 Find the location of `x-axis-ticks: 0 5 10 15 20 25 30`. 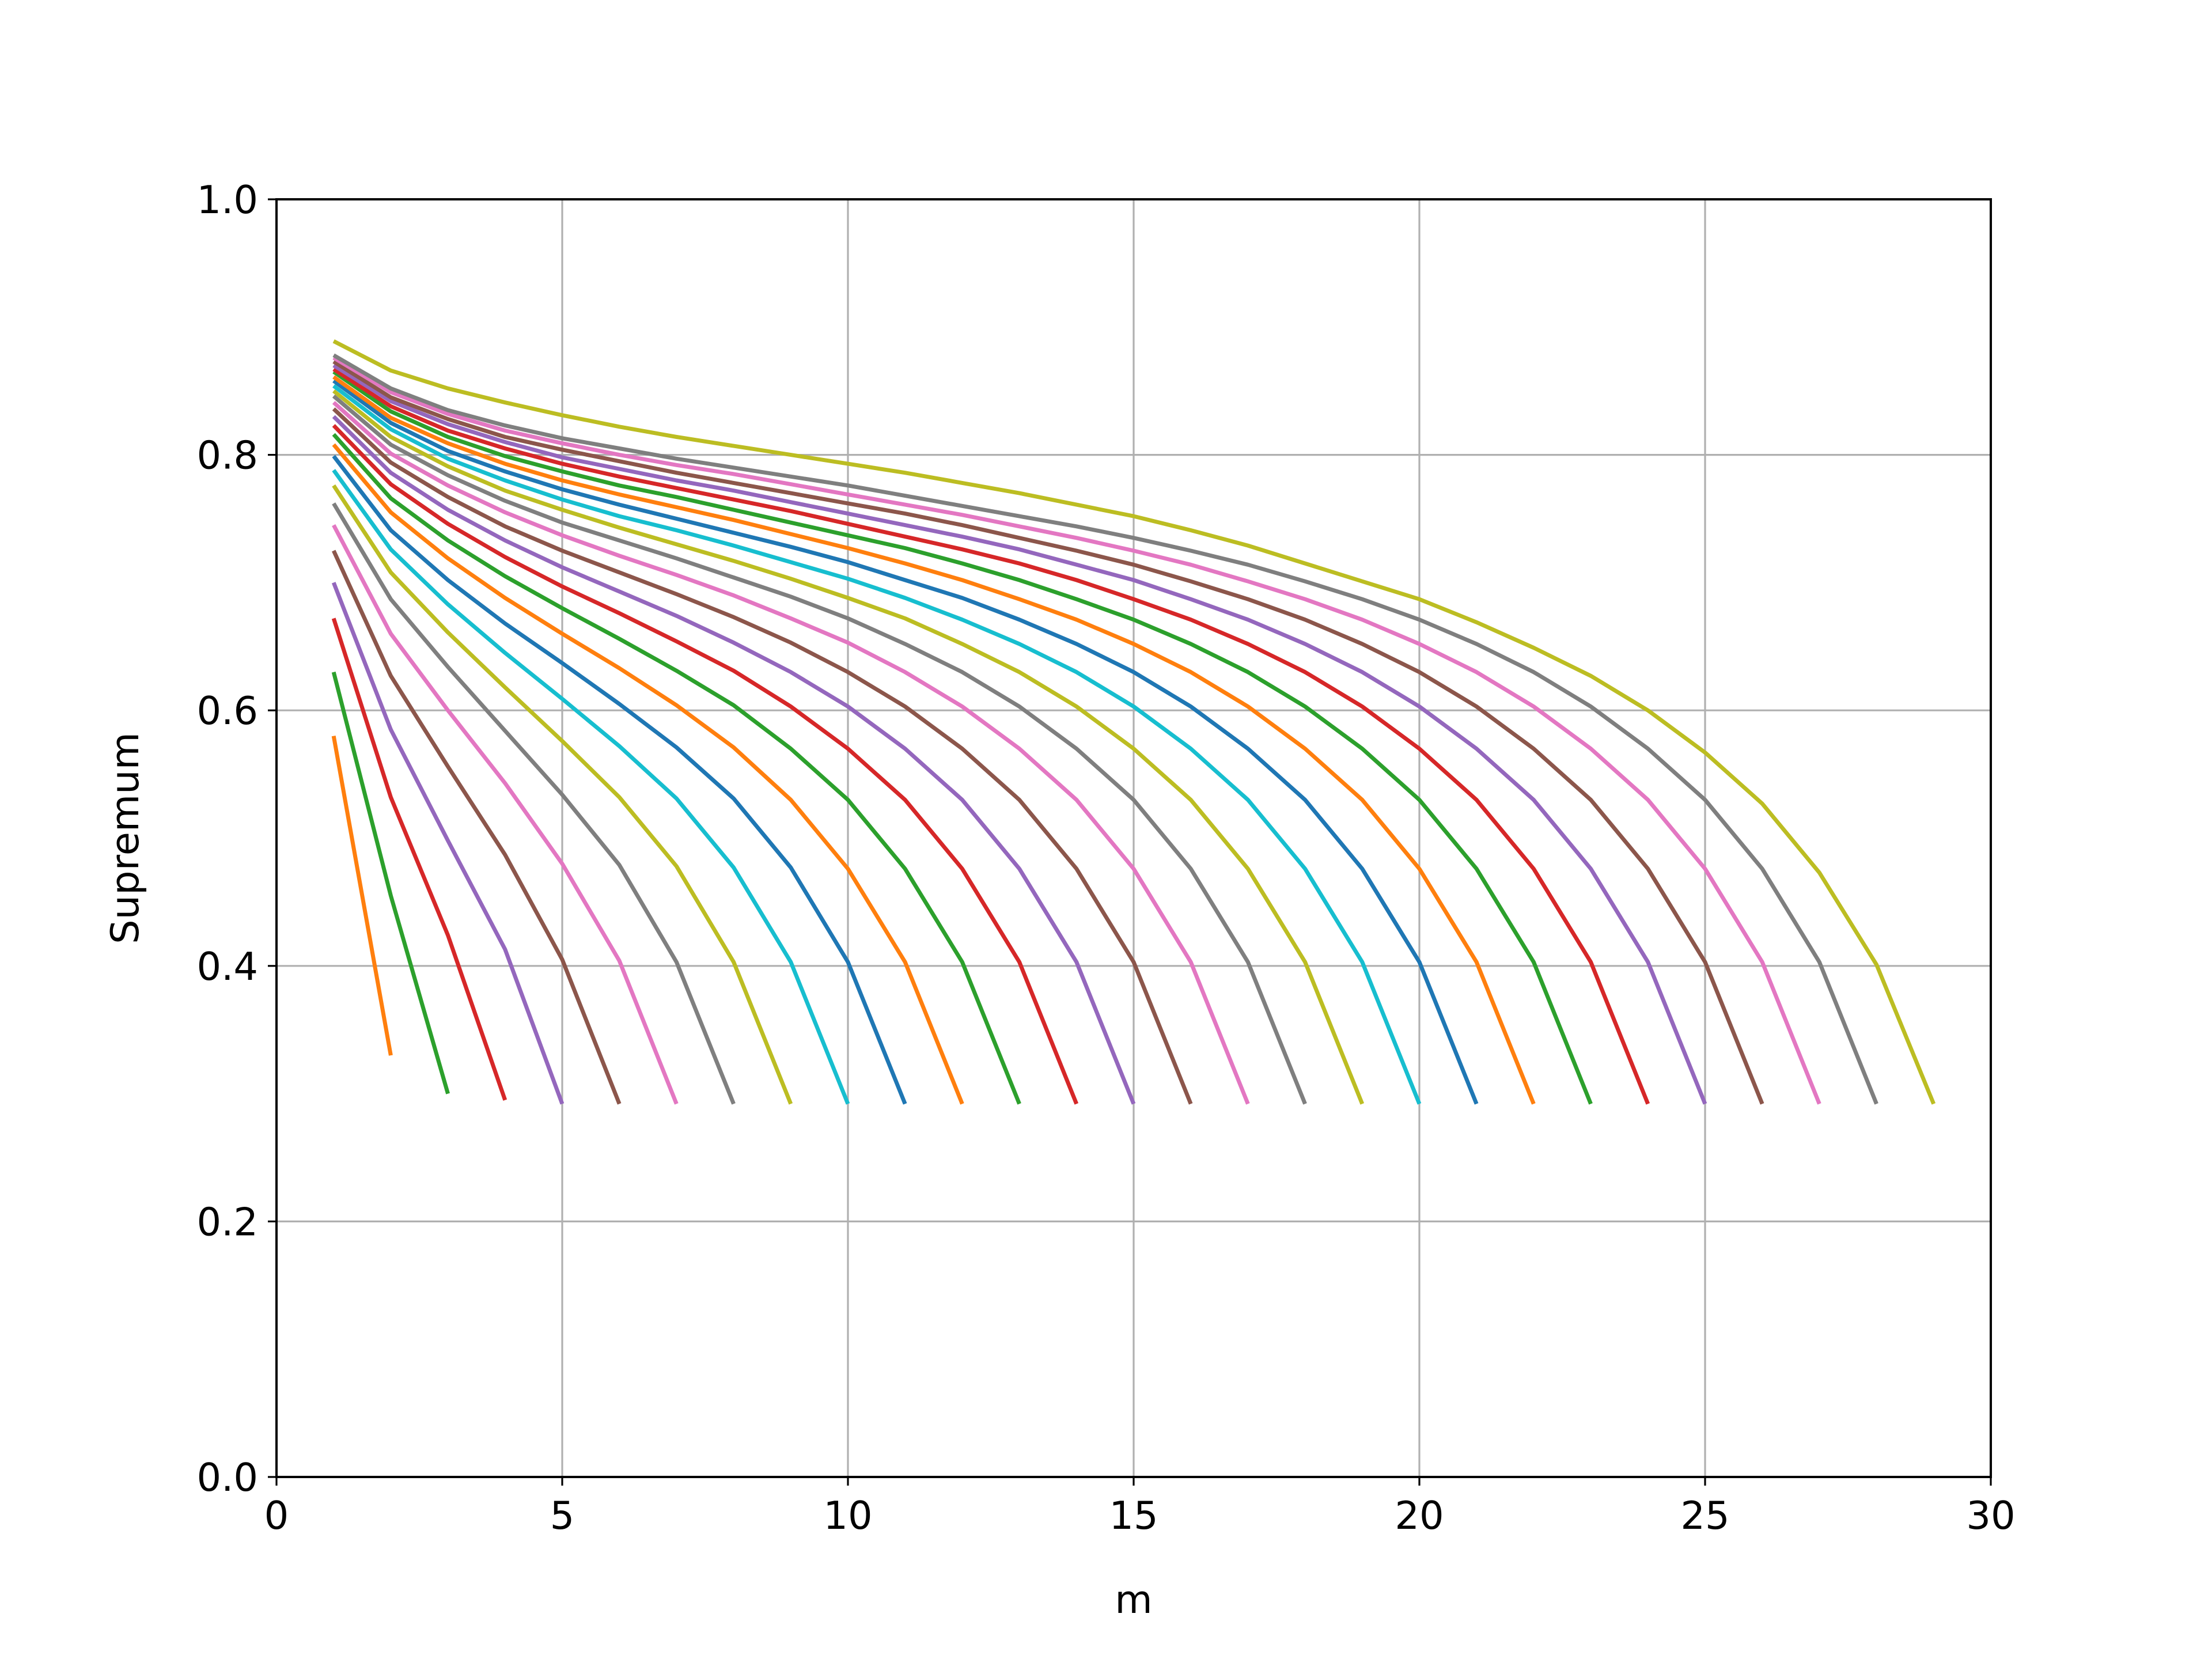

x-axis-ticks: 0 5 10 15 20 25 30 is located at coordinates (1140, 1507).